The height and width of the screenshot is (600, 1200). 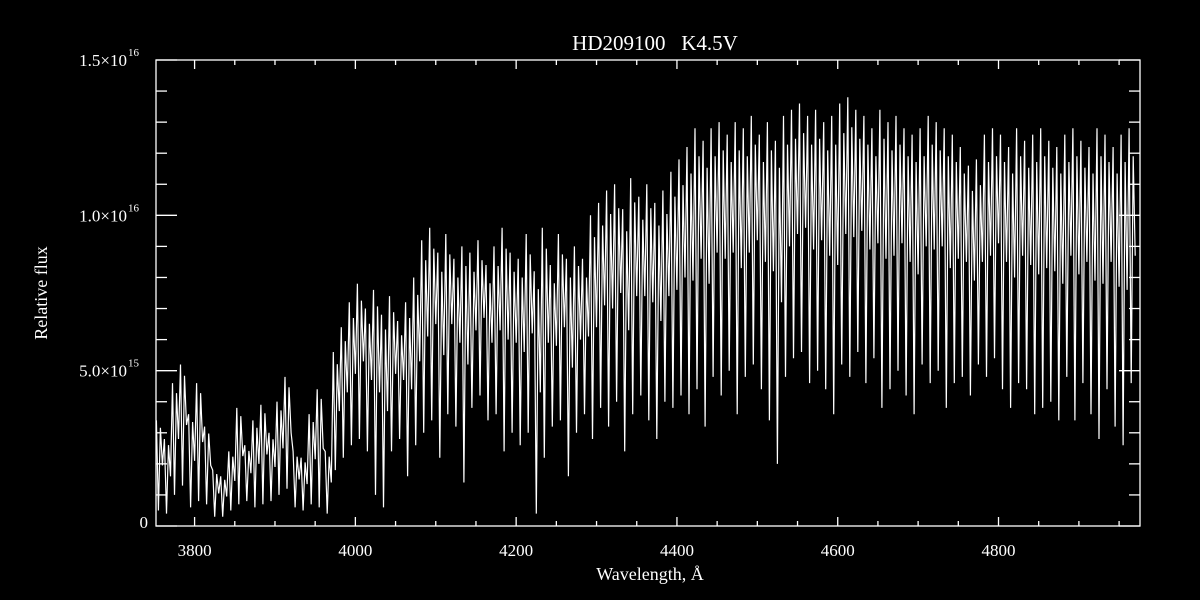 I want to click on y-axis-label: Relative flux, so click(x=41, y=292).